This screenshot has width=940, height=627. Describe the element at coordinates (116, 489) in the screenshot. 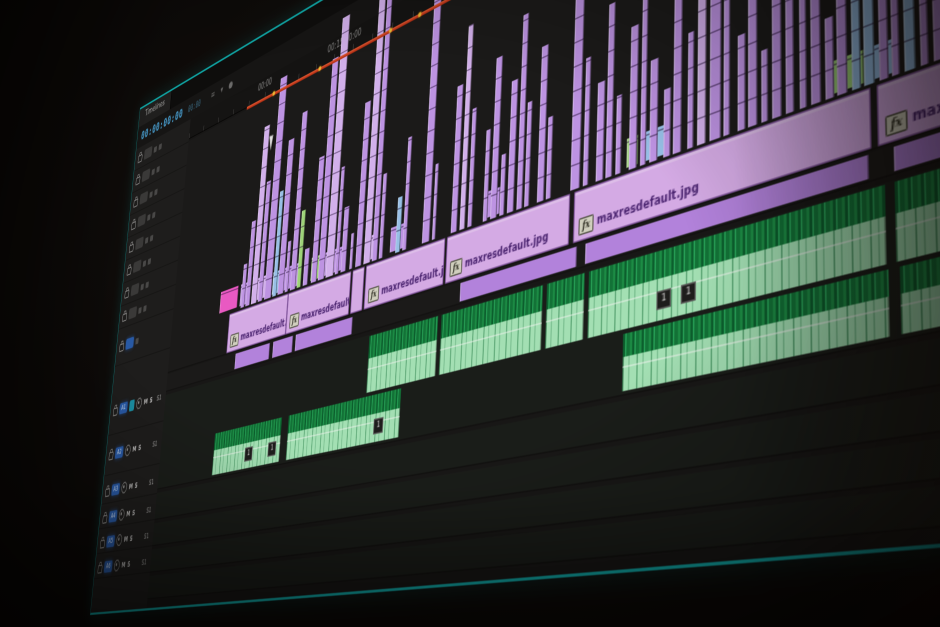

I see `audio-track-target-button: A3` at that location.